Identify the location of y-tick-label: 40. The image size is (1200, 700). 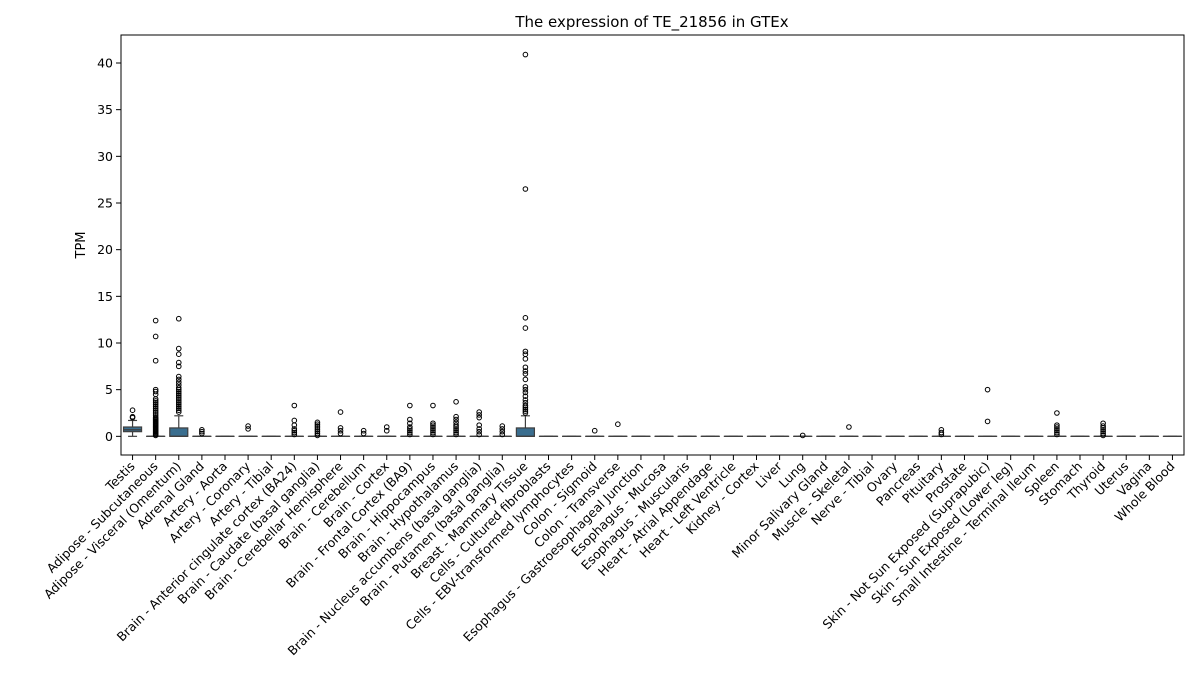
(105, 63).